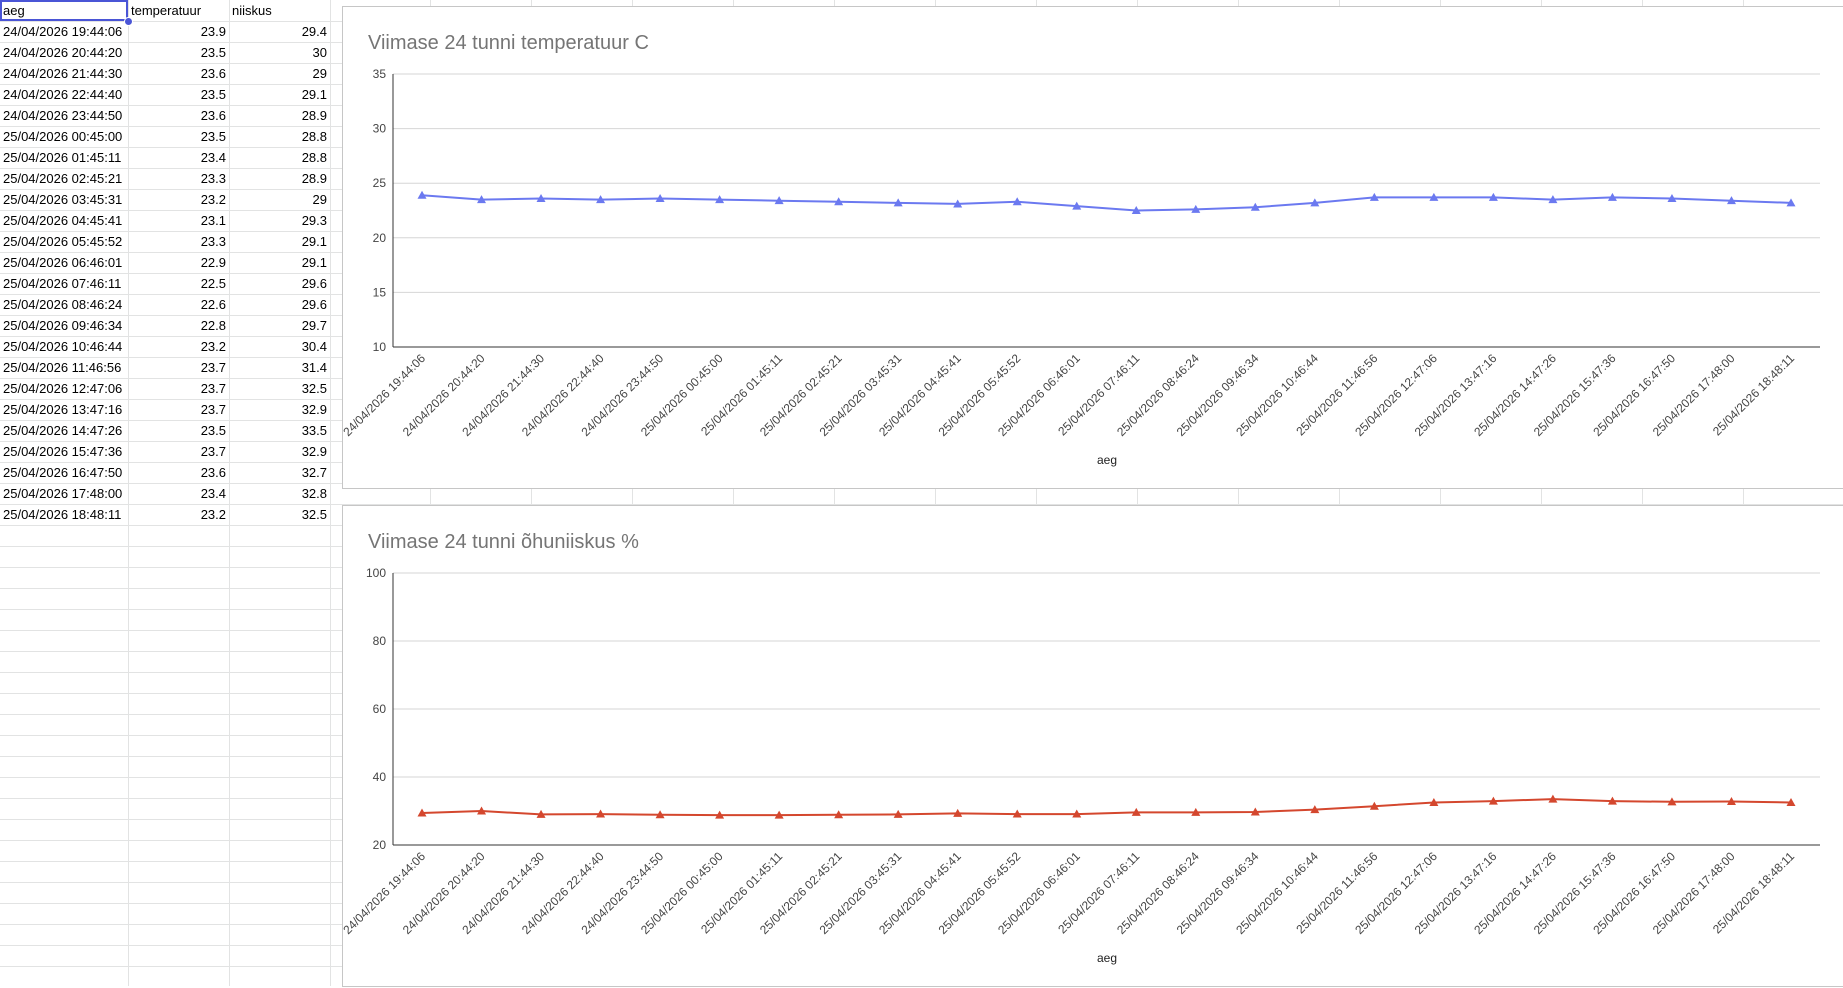 The height and width of the screenshot is (988, 1843). I want to click on data-cell: 29, so click(319, 73).